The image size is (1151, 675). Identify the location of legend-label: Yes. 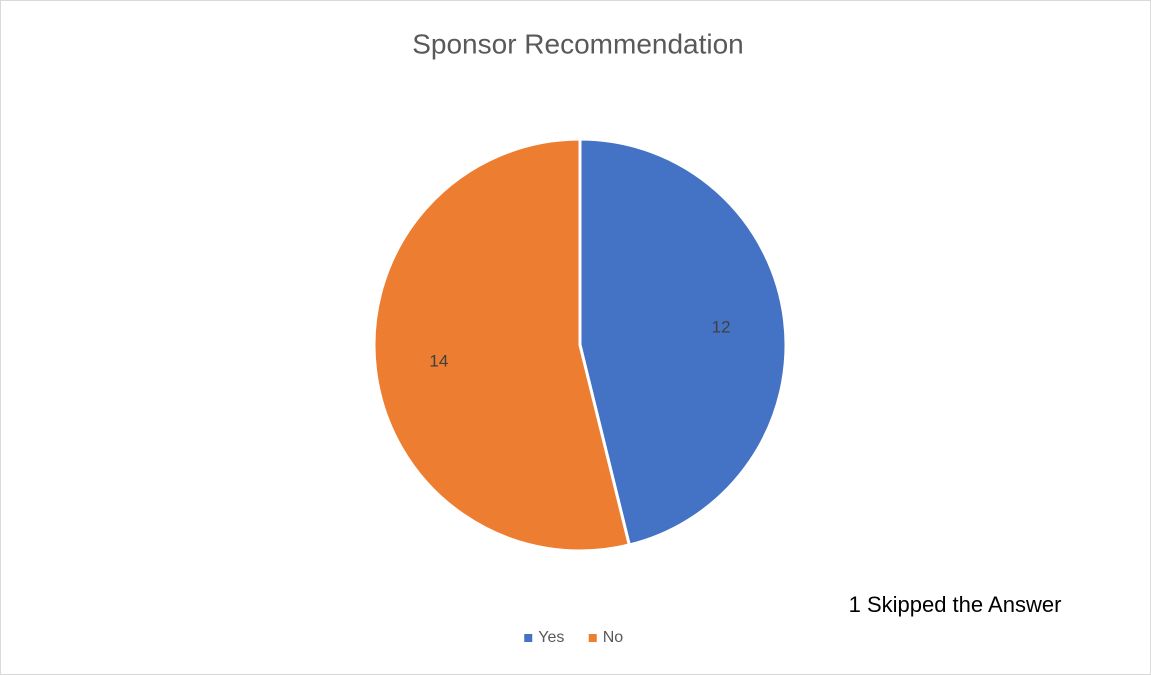
(551, 637).